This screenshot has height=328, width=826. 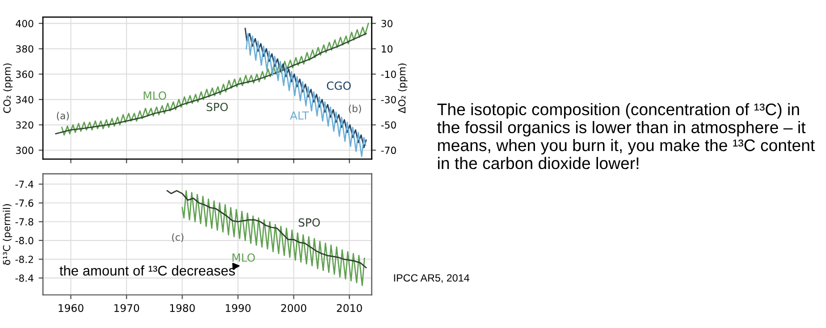 I want to click on x-tick-label: 2010, so click(x=349, y=308).